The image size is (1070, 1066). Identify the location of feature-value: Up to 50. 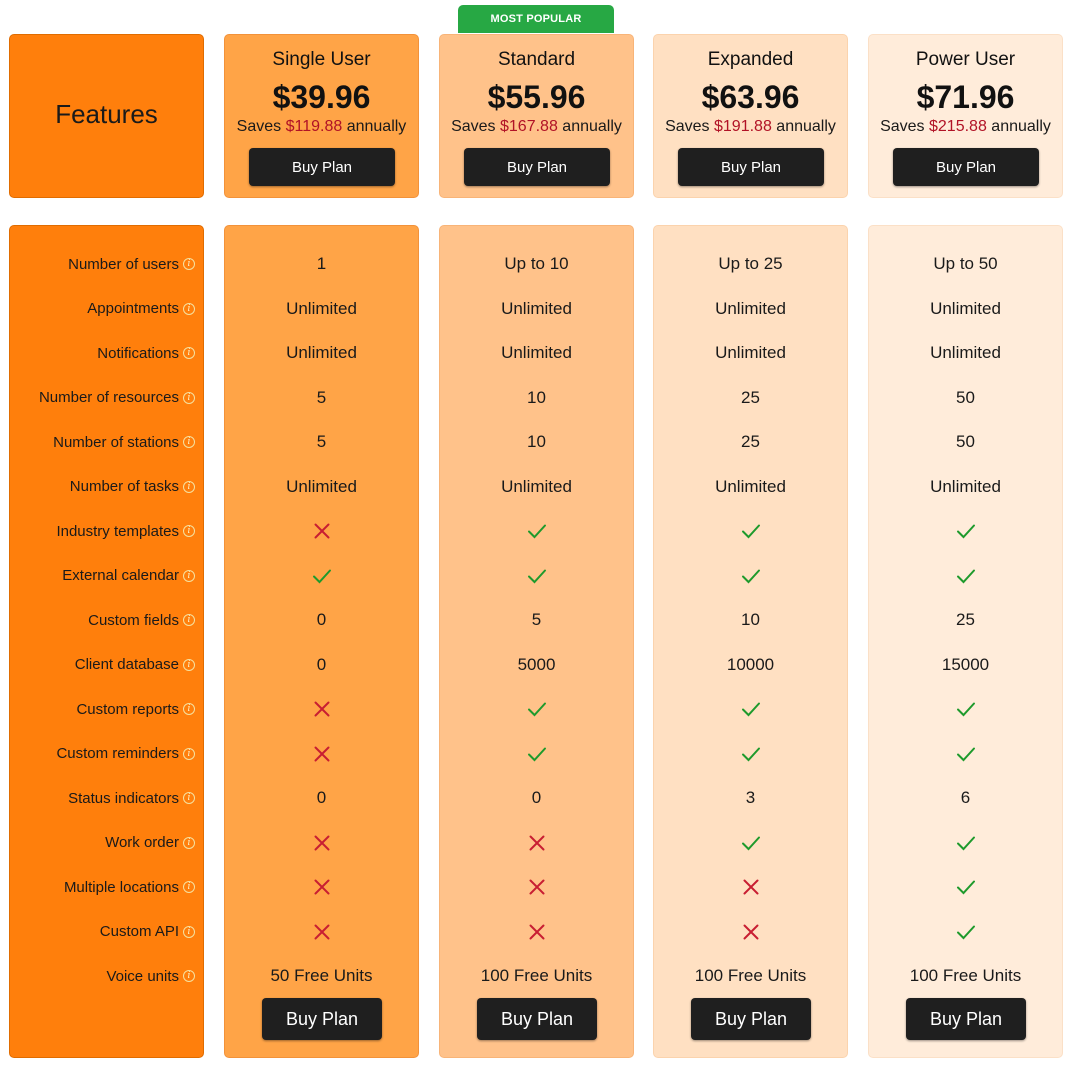
(965, 264).